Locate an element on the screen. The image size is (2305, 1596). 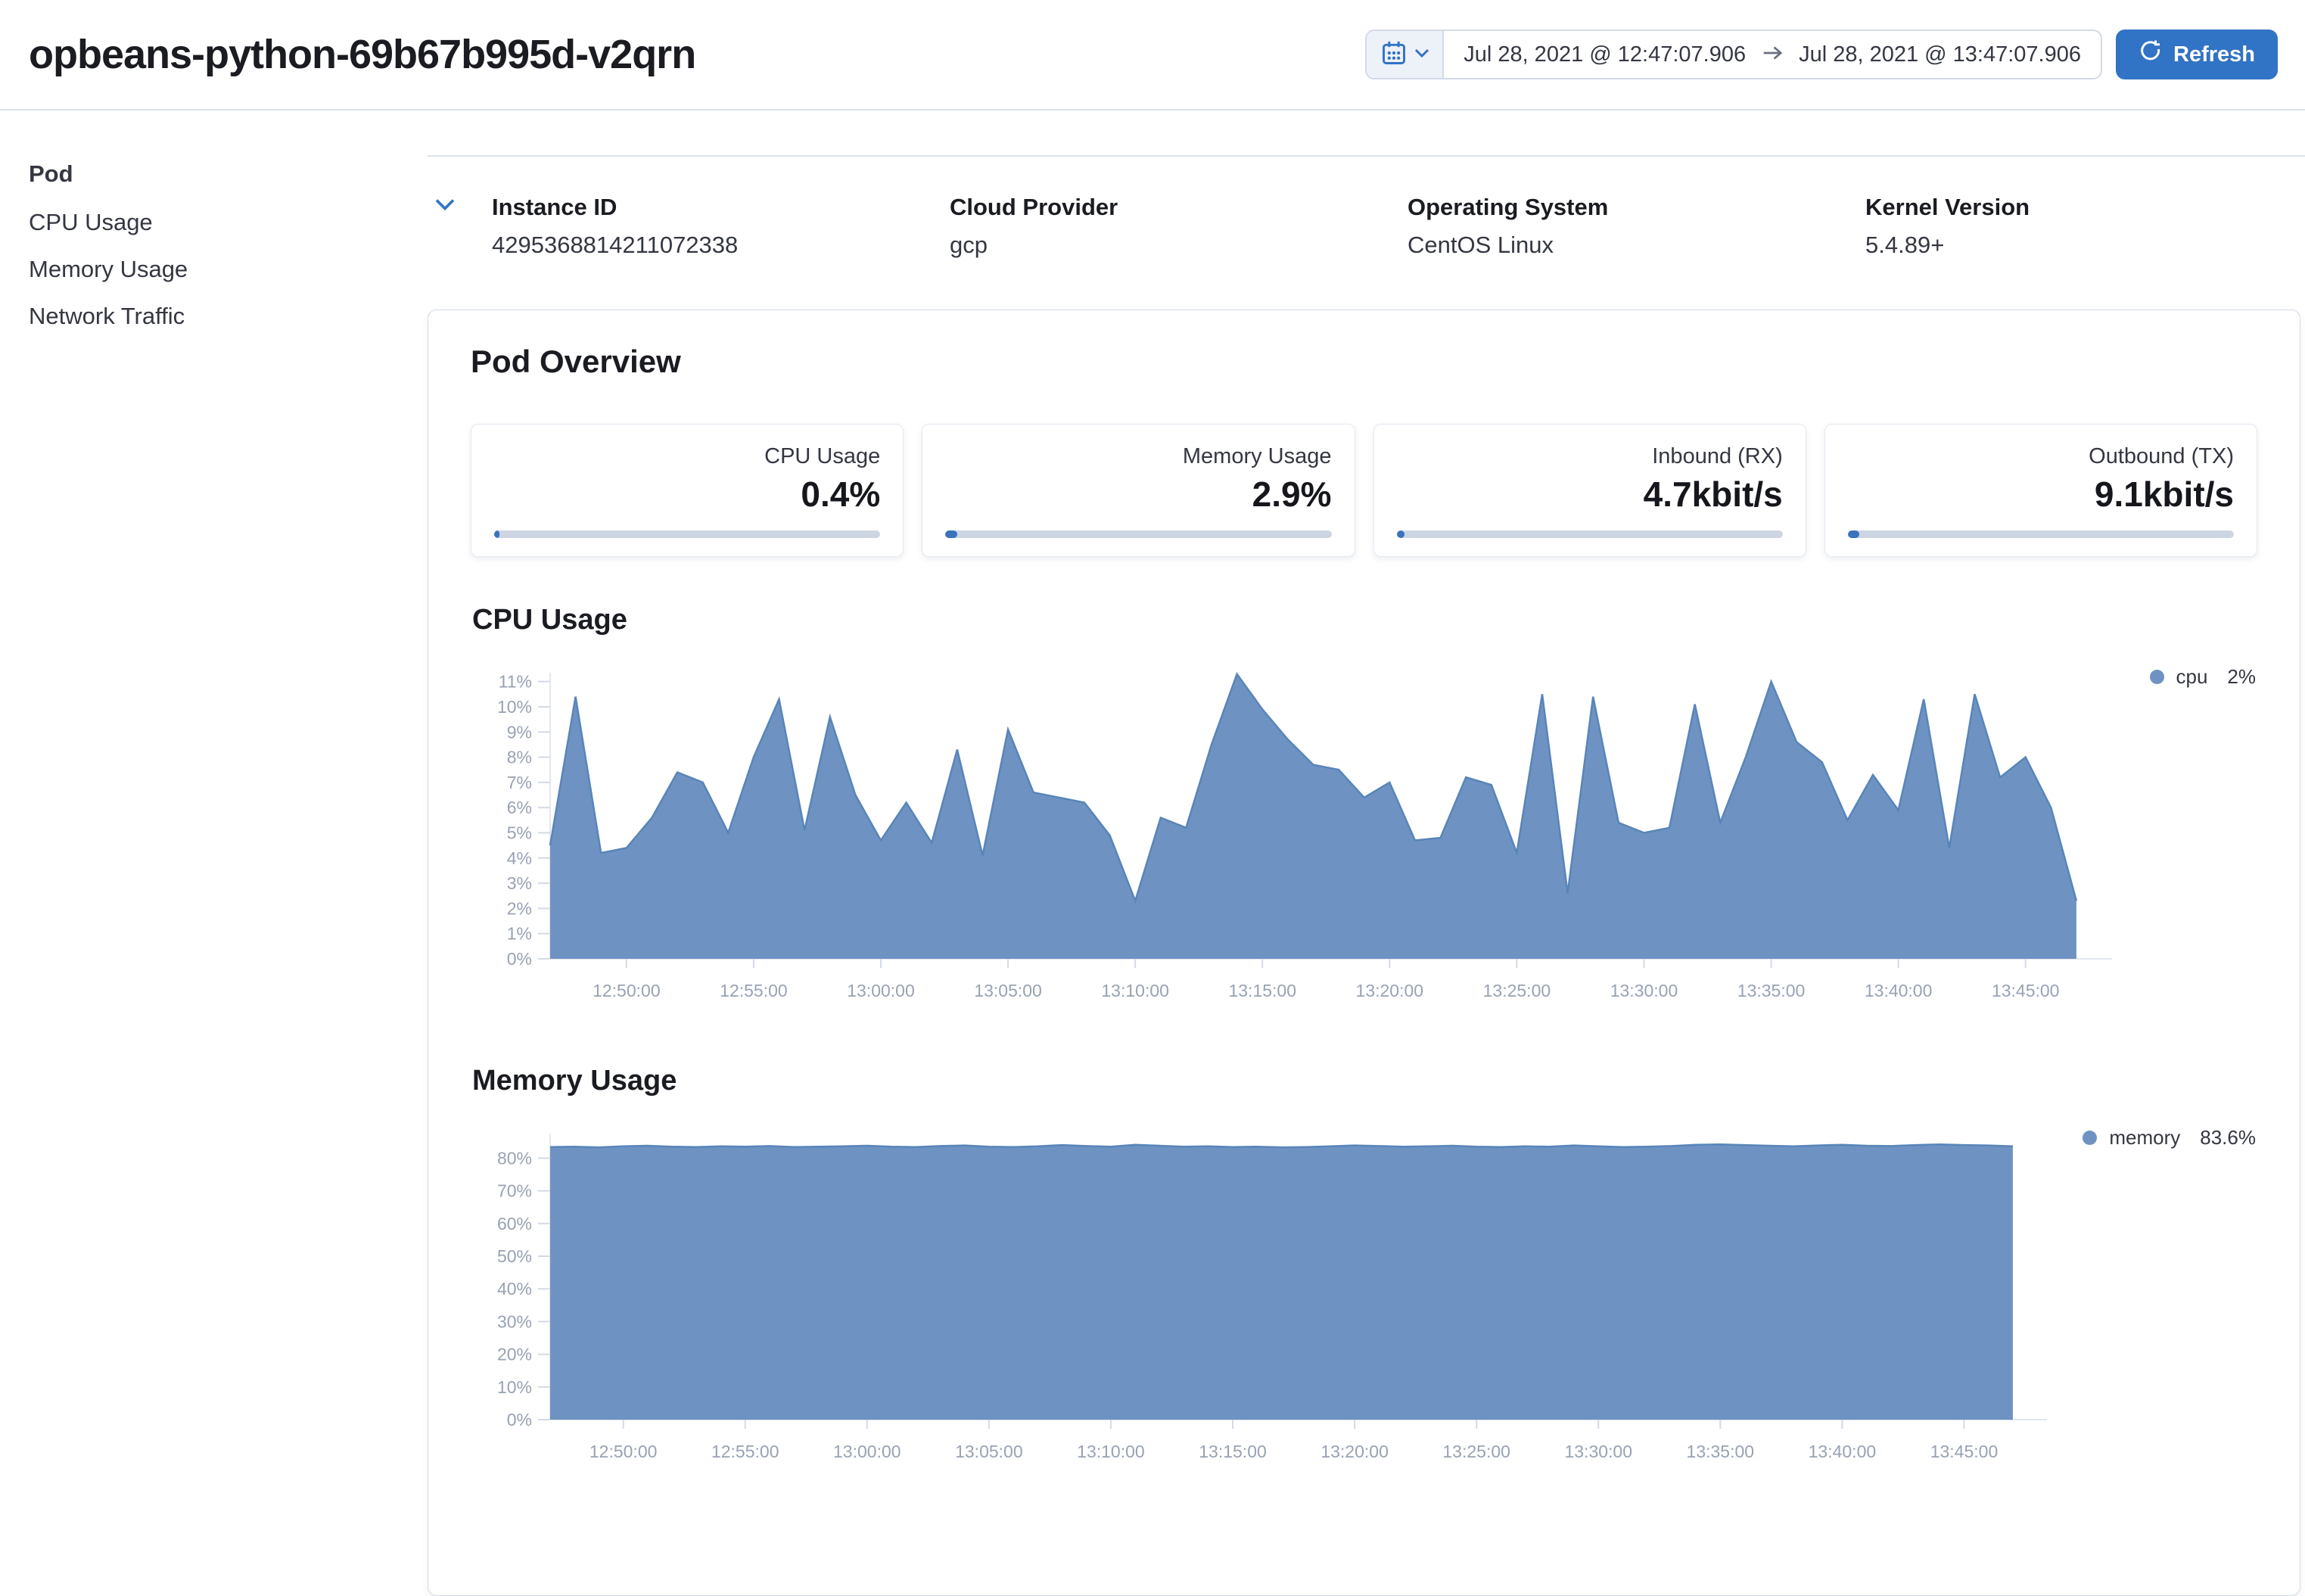
refresh-button: Refresh is located at coordinates (2197, 54).